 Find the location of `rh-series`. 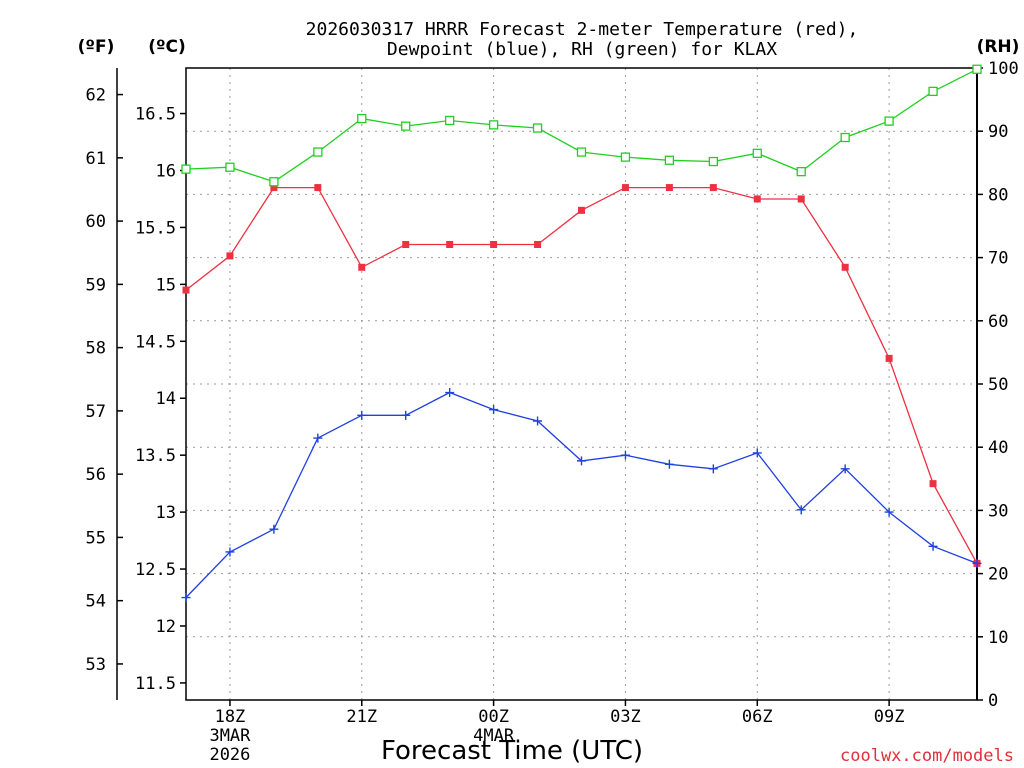

rh-series is located at coordinates (581, 125).